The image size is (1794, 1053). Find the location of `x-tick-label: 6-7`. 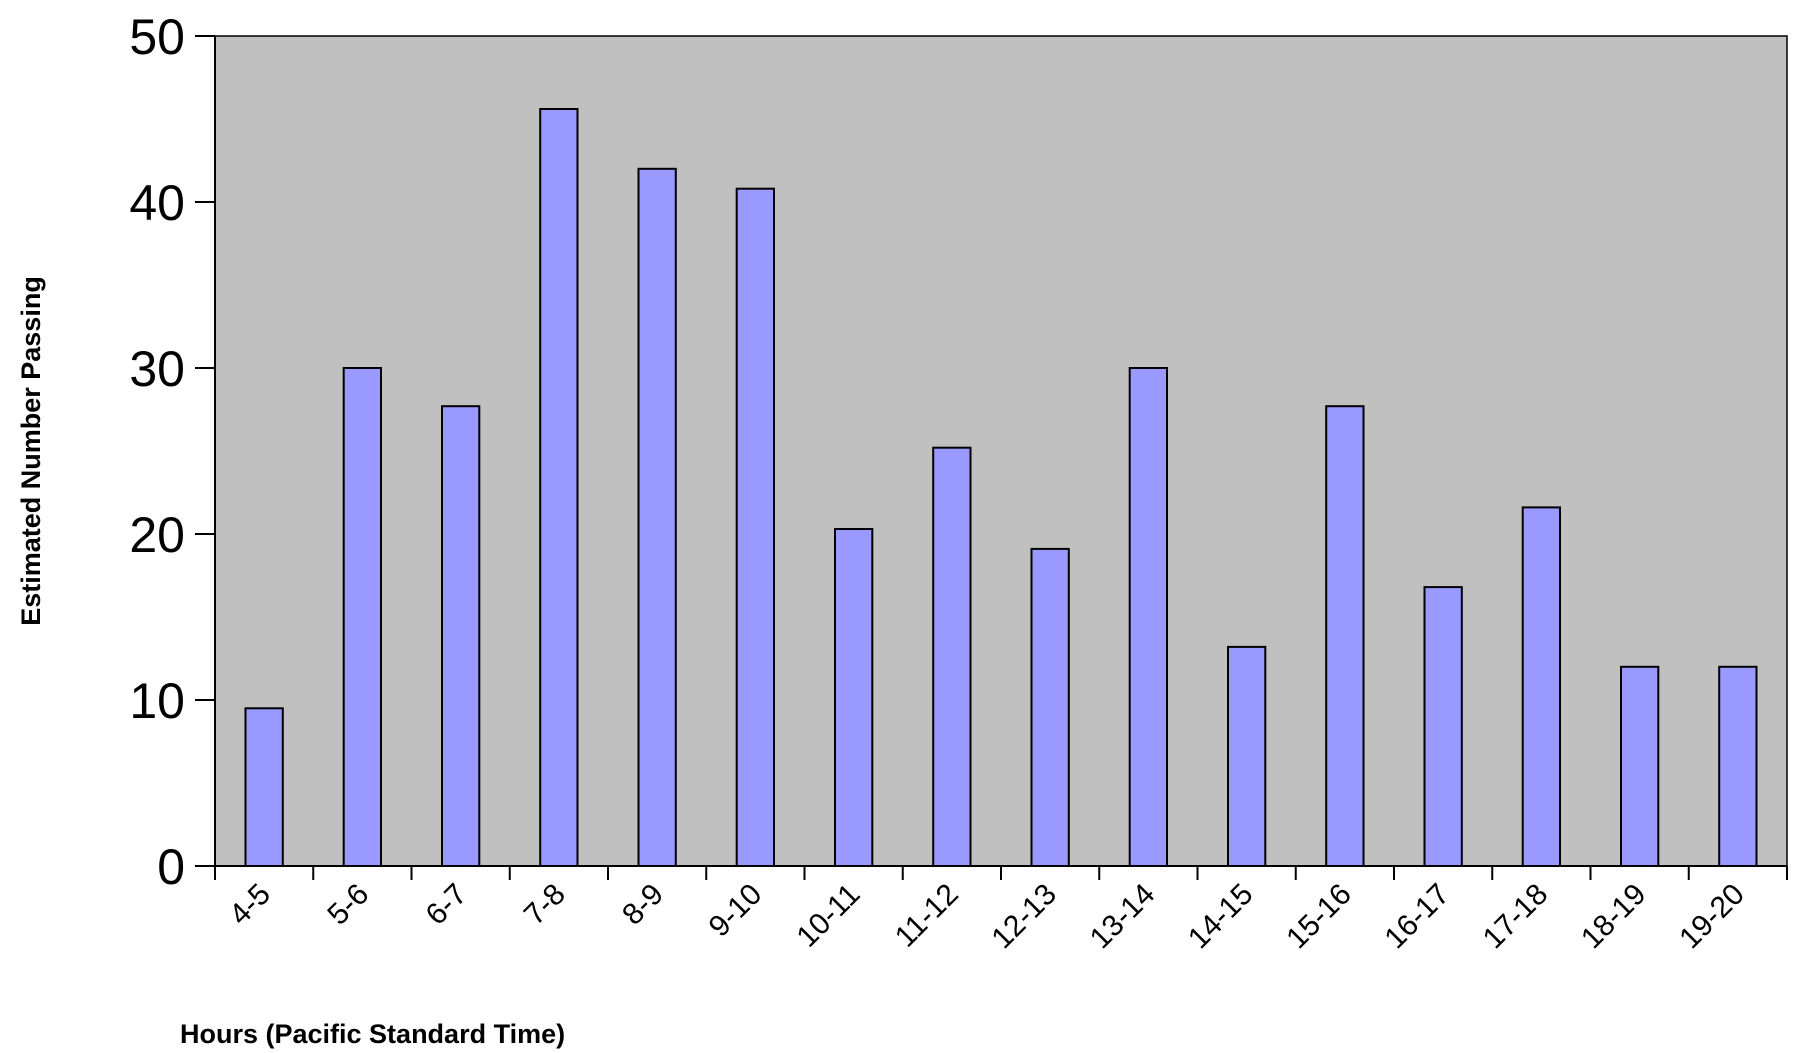

x-tick-label: 6-7 is located at coordinates (447, 905).